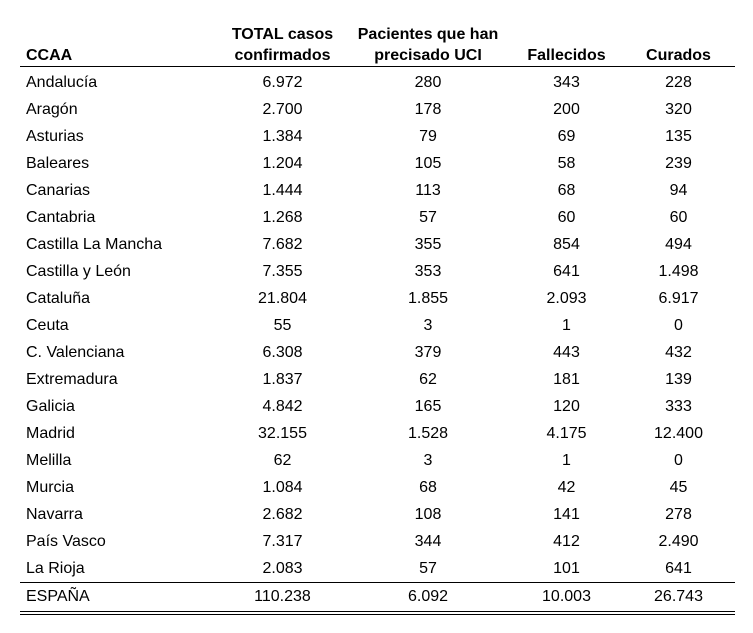 This screenshot has height=633, width=753. What do you see at coordinates (282, 82) in the screenshot?
I see `casos-value: 6.972` at bounding box center [282, 82].